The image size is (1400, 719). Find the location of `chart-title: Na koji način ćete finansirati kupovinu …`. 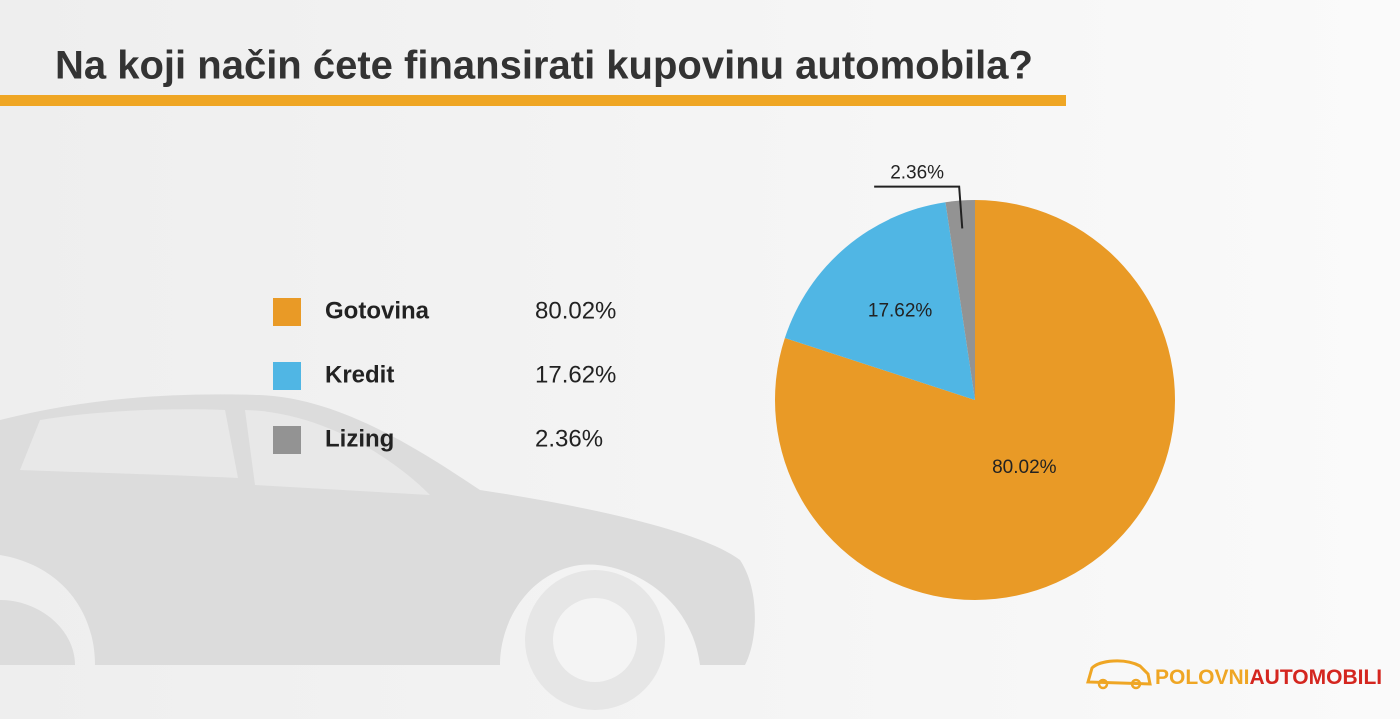

chart-title: Na koji način ćete finansirati kupovinu … is located at coordinates (544, 66).